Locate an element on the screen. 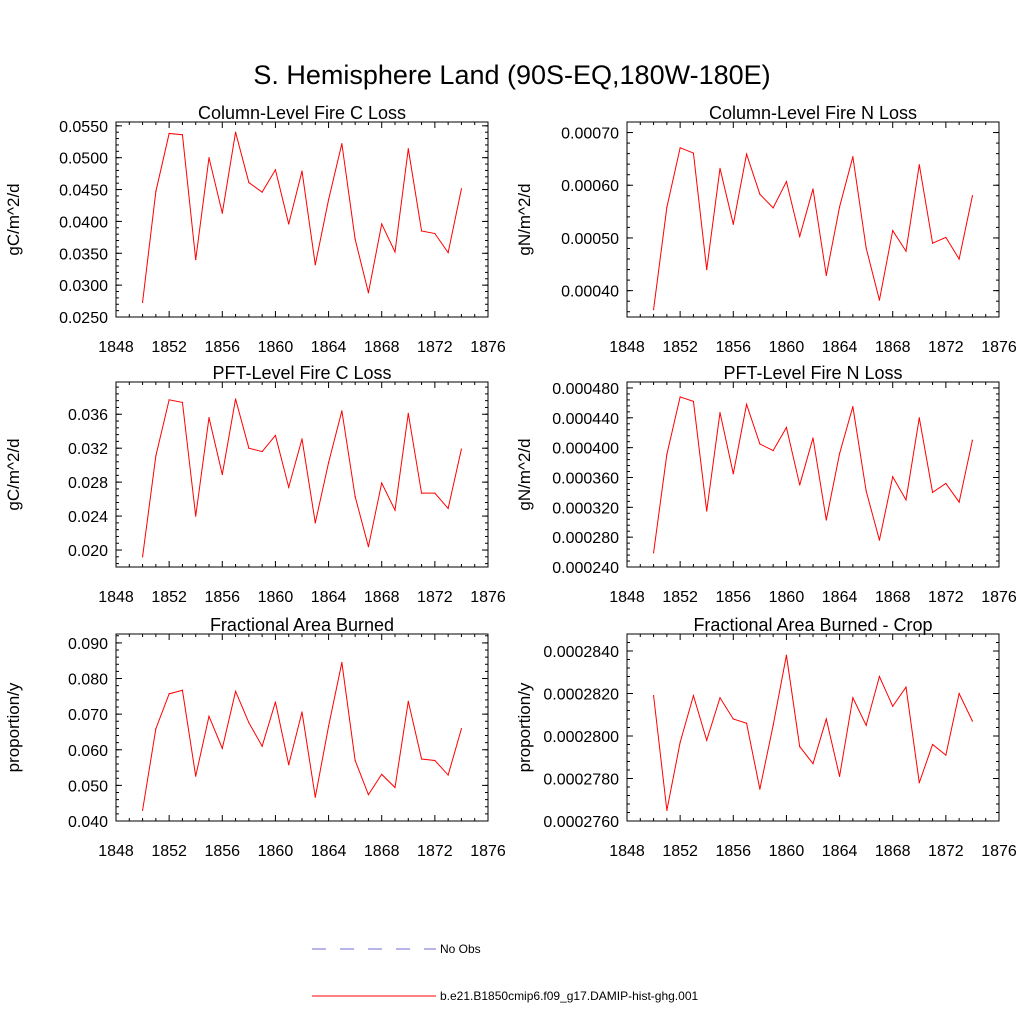 The width and height of the screenshot is (1024, 1024). panel-title: Column-Level Fire N Loss is located at coordinates (813, 113).